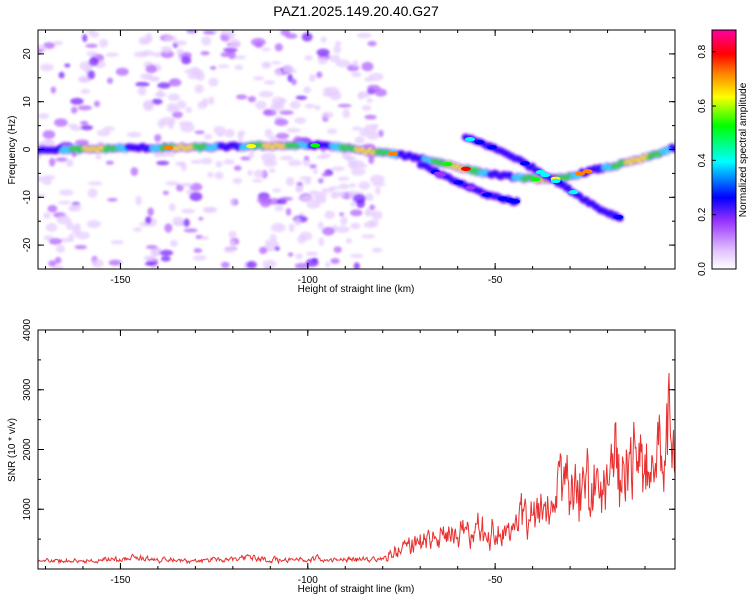 The height and width of the screenshot is (600, 750). I want to click on spectrogram-y-label: Frequency (Hz), so click(12, 150).